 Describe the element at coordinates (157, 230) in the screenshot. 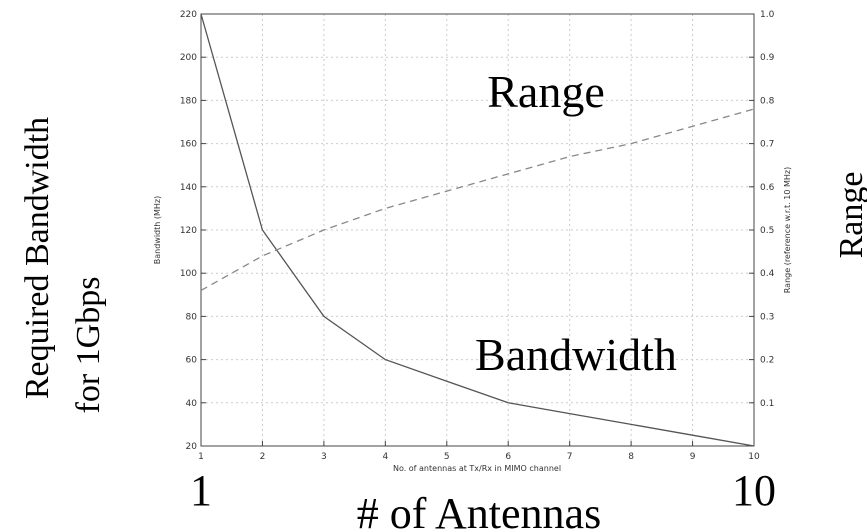

I see `y-axis-label: Bandwidth (MHz)` at that location.